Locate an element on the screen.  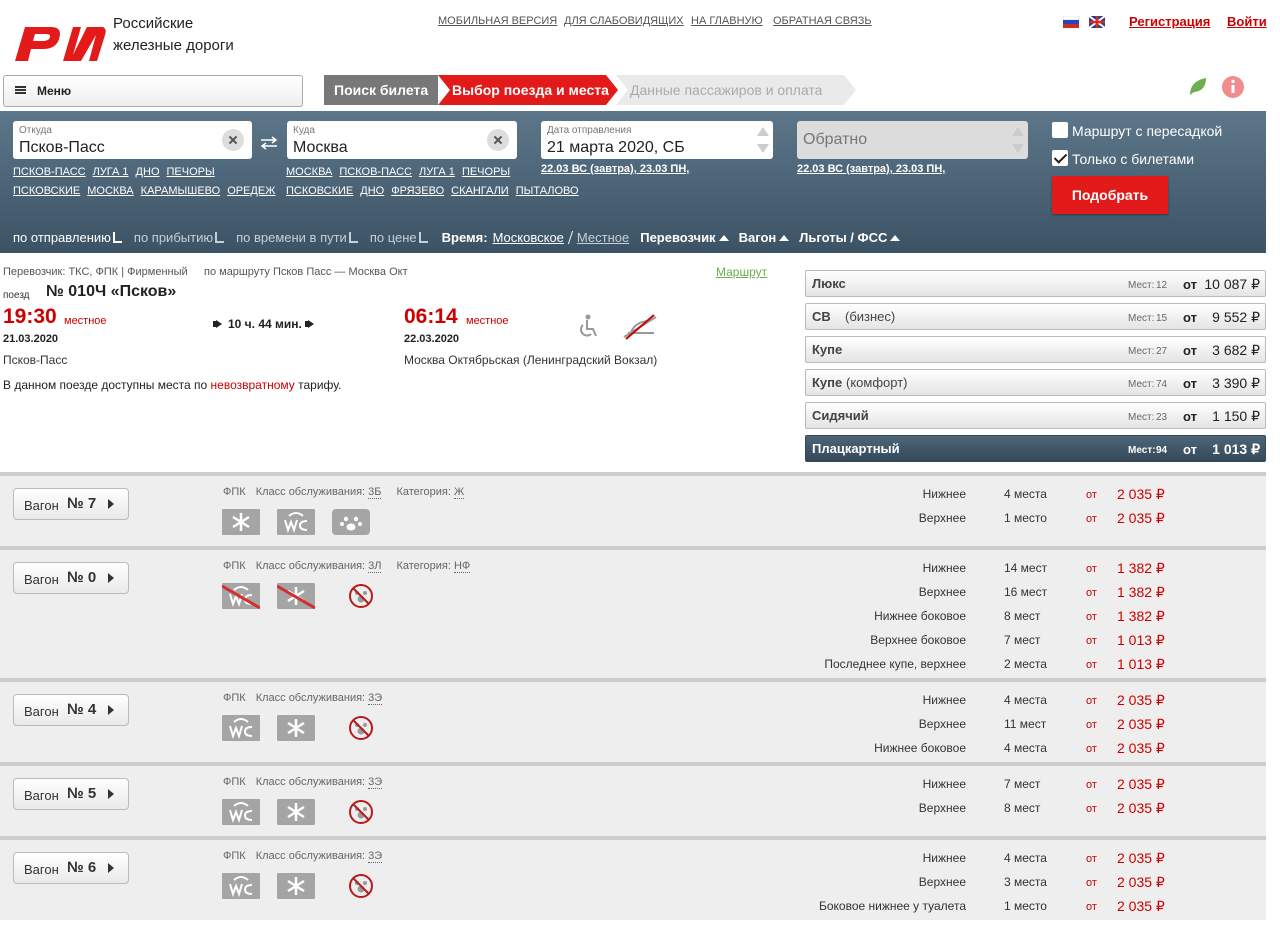
class-option: Купе Мест: 27 от 3 682 ₽ is located at coordinates (1035, 349).